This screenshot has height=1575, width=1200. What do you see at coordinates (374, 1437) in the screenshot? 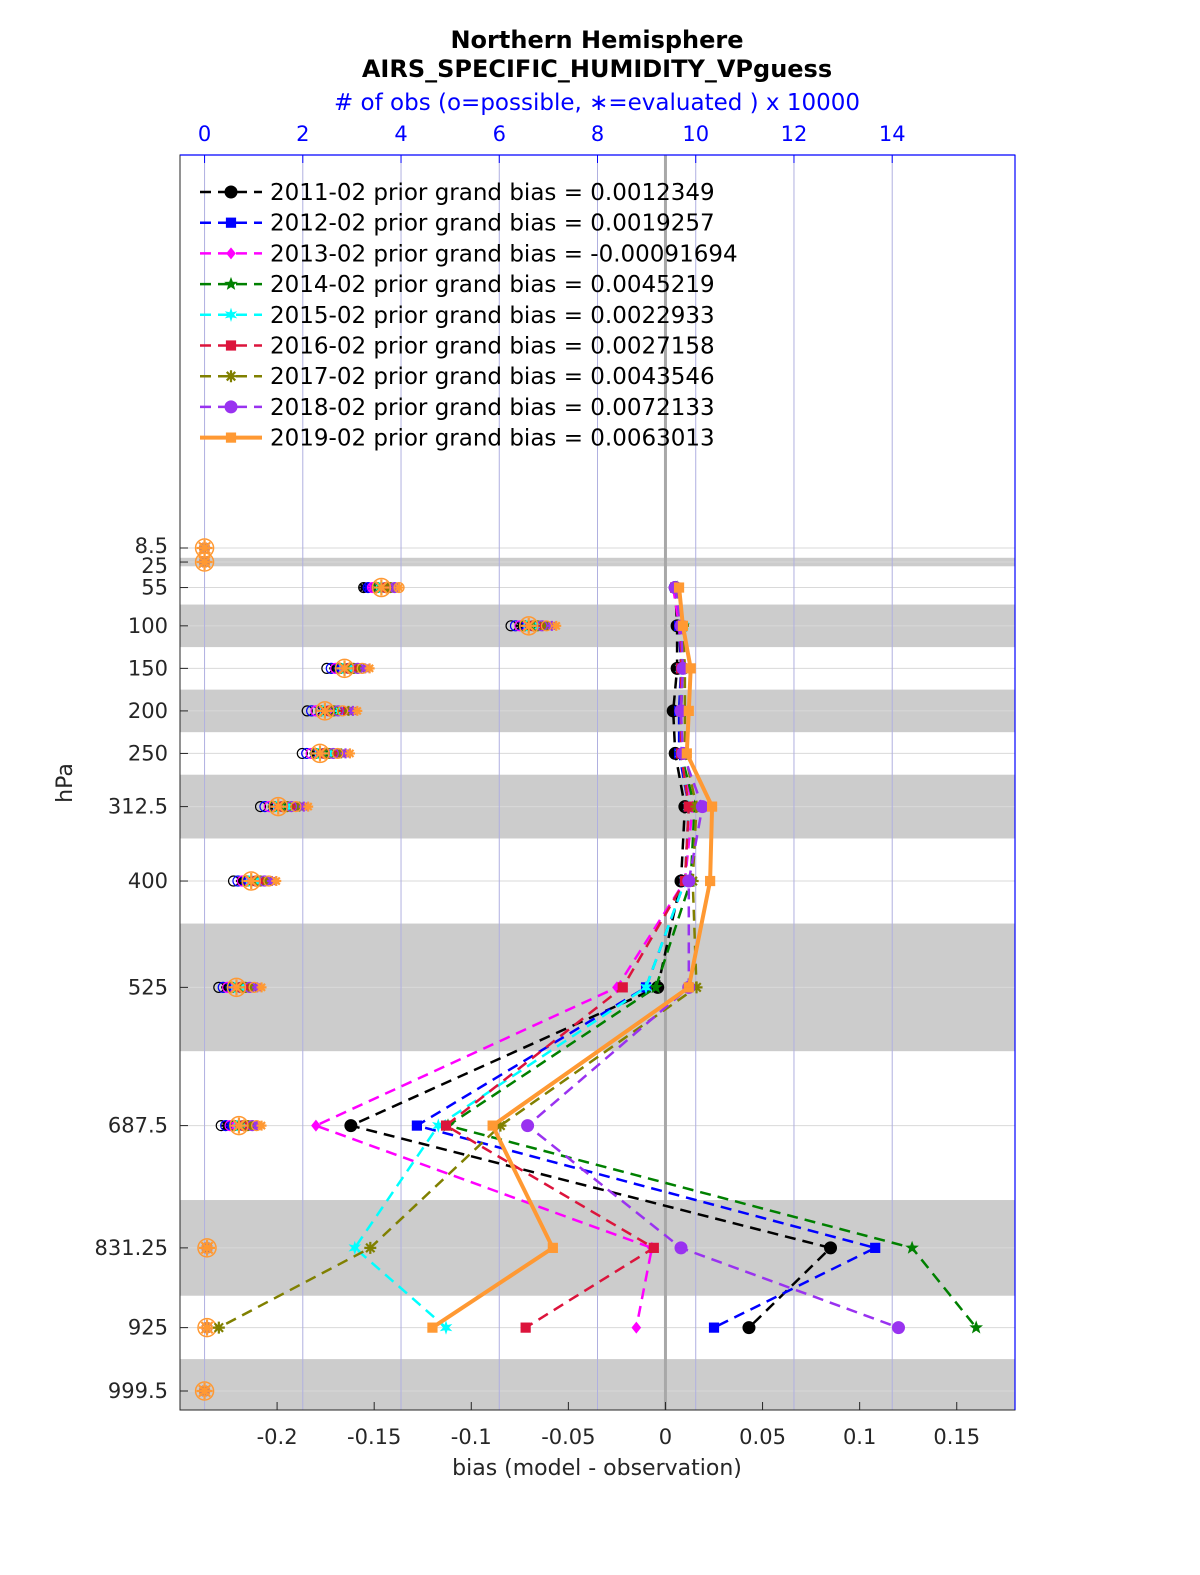
I see `x-tick-label: -0.15` at bounding box center [374, 1437].